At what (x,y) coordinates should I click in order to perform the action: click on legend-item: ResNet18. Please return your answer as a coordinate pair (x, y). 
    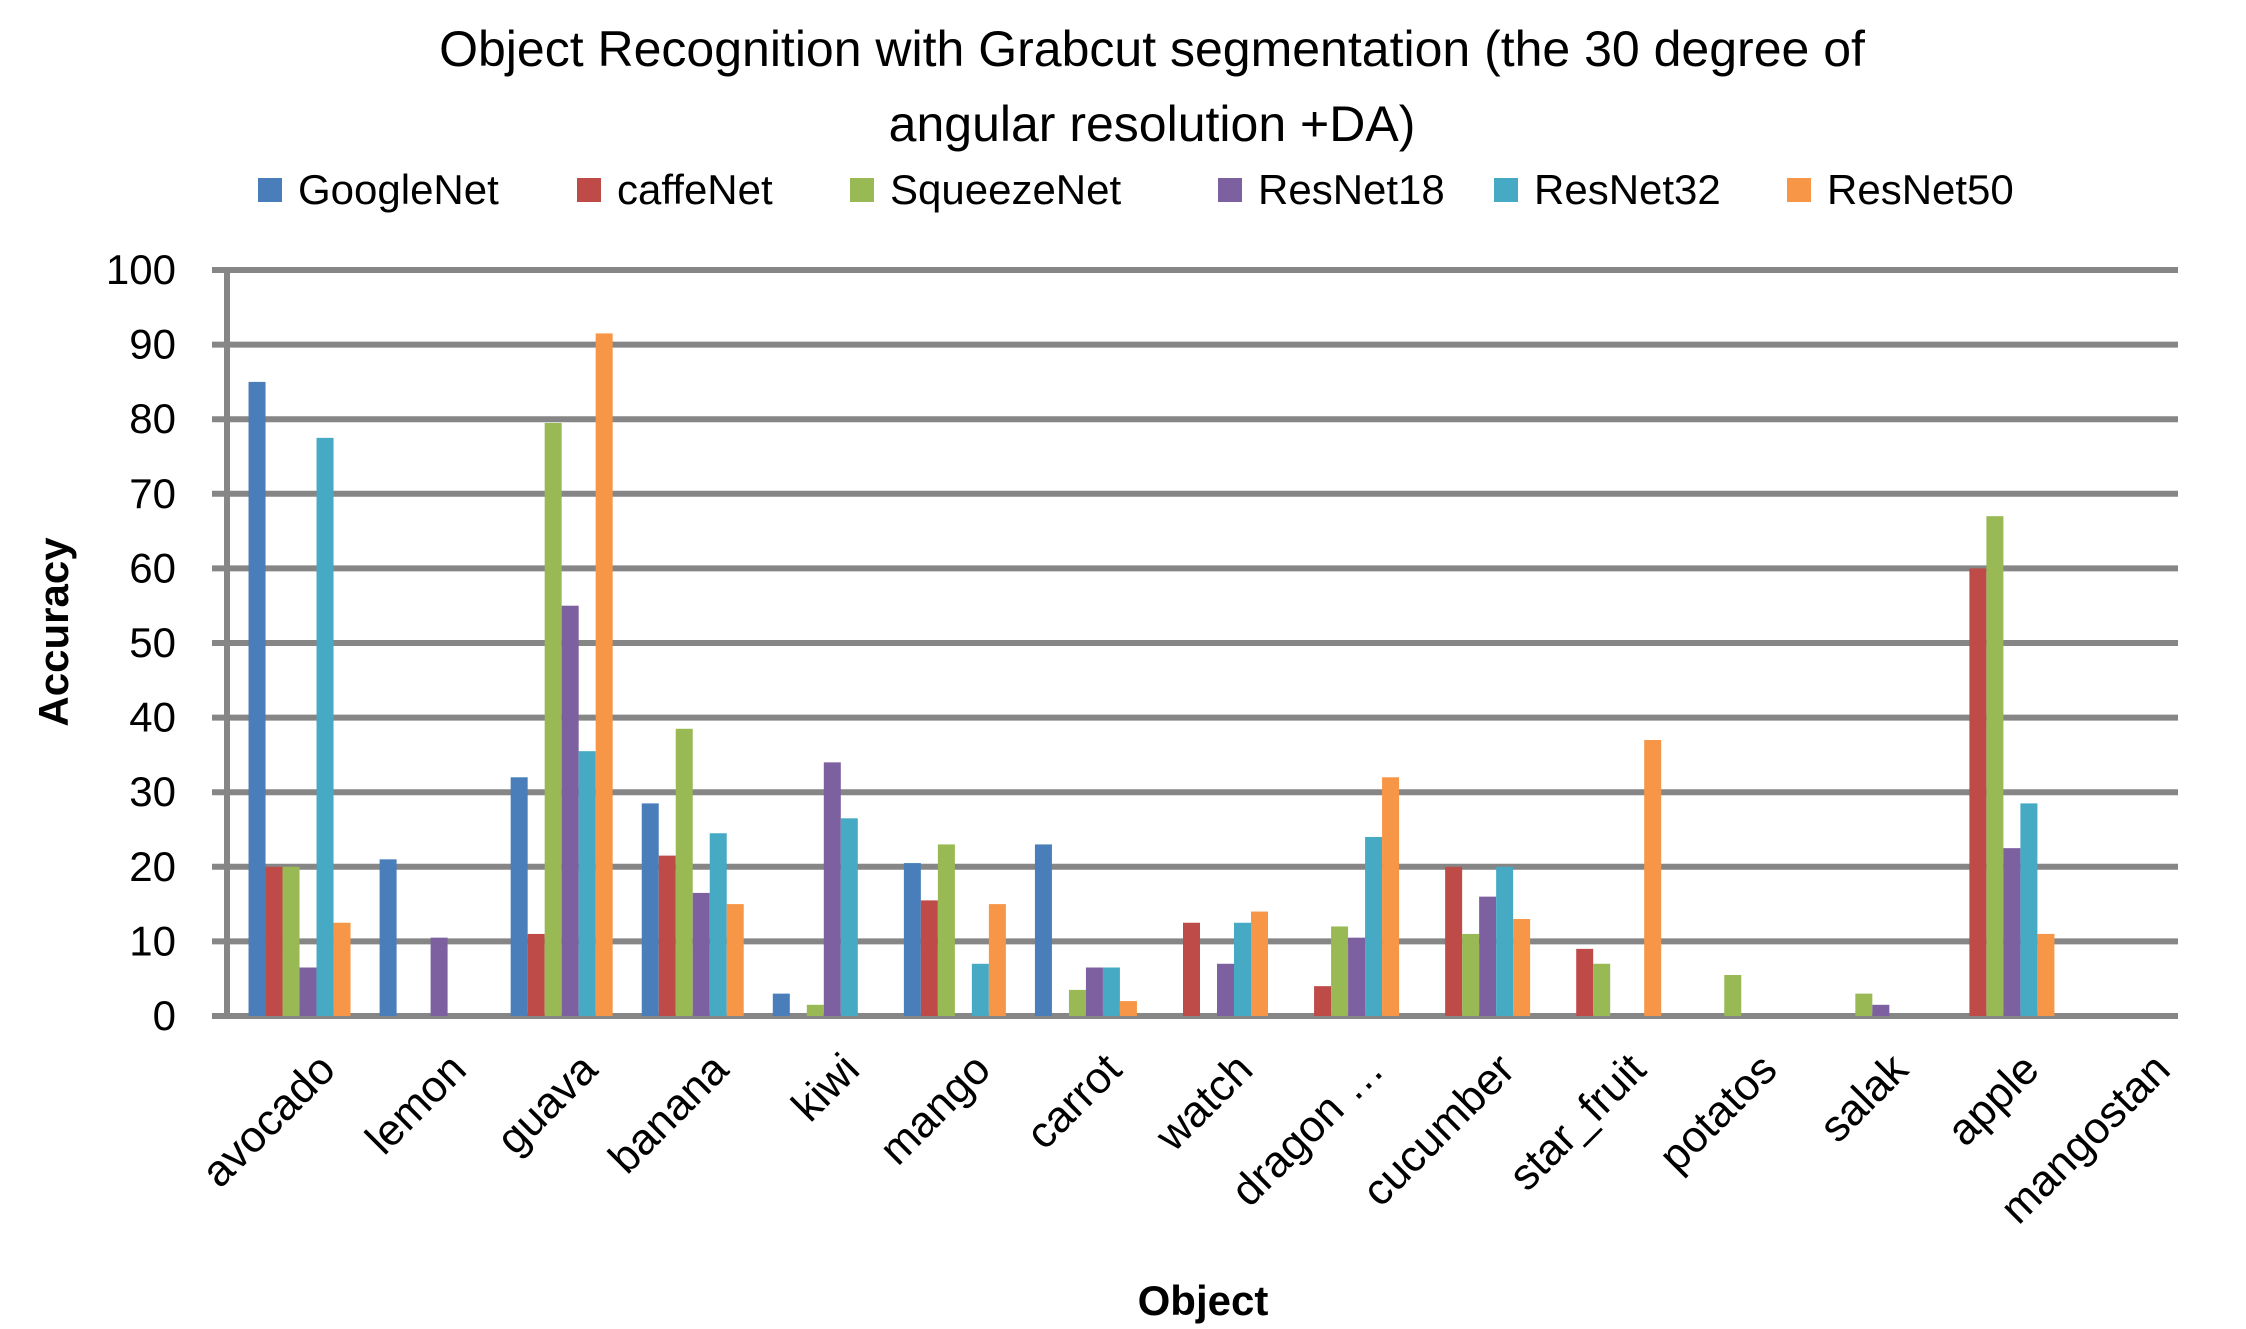
    Looking at the image, I should click on (1331, 189).